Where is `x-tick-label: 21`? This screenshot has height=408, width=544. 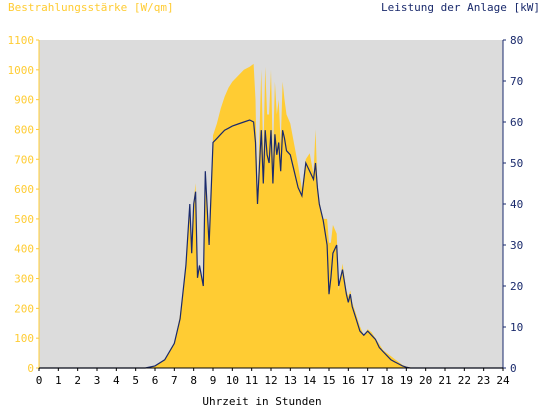
x-tick-label: 21 is located at coordinates (444, 380).